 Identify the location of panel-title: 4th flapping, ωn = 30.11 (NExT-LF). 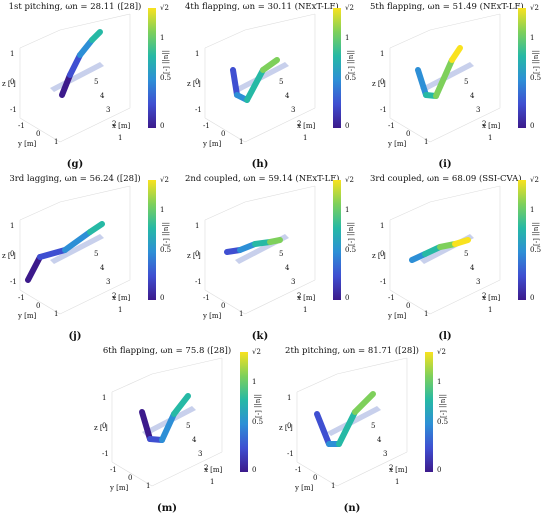
(262, 7).